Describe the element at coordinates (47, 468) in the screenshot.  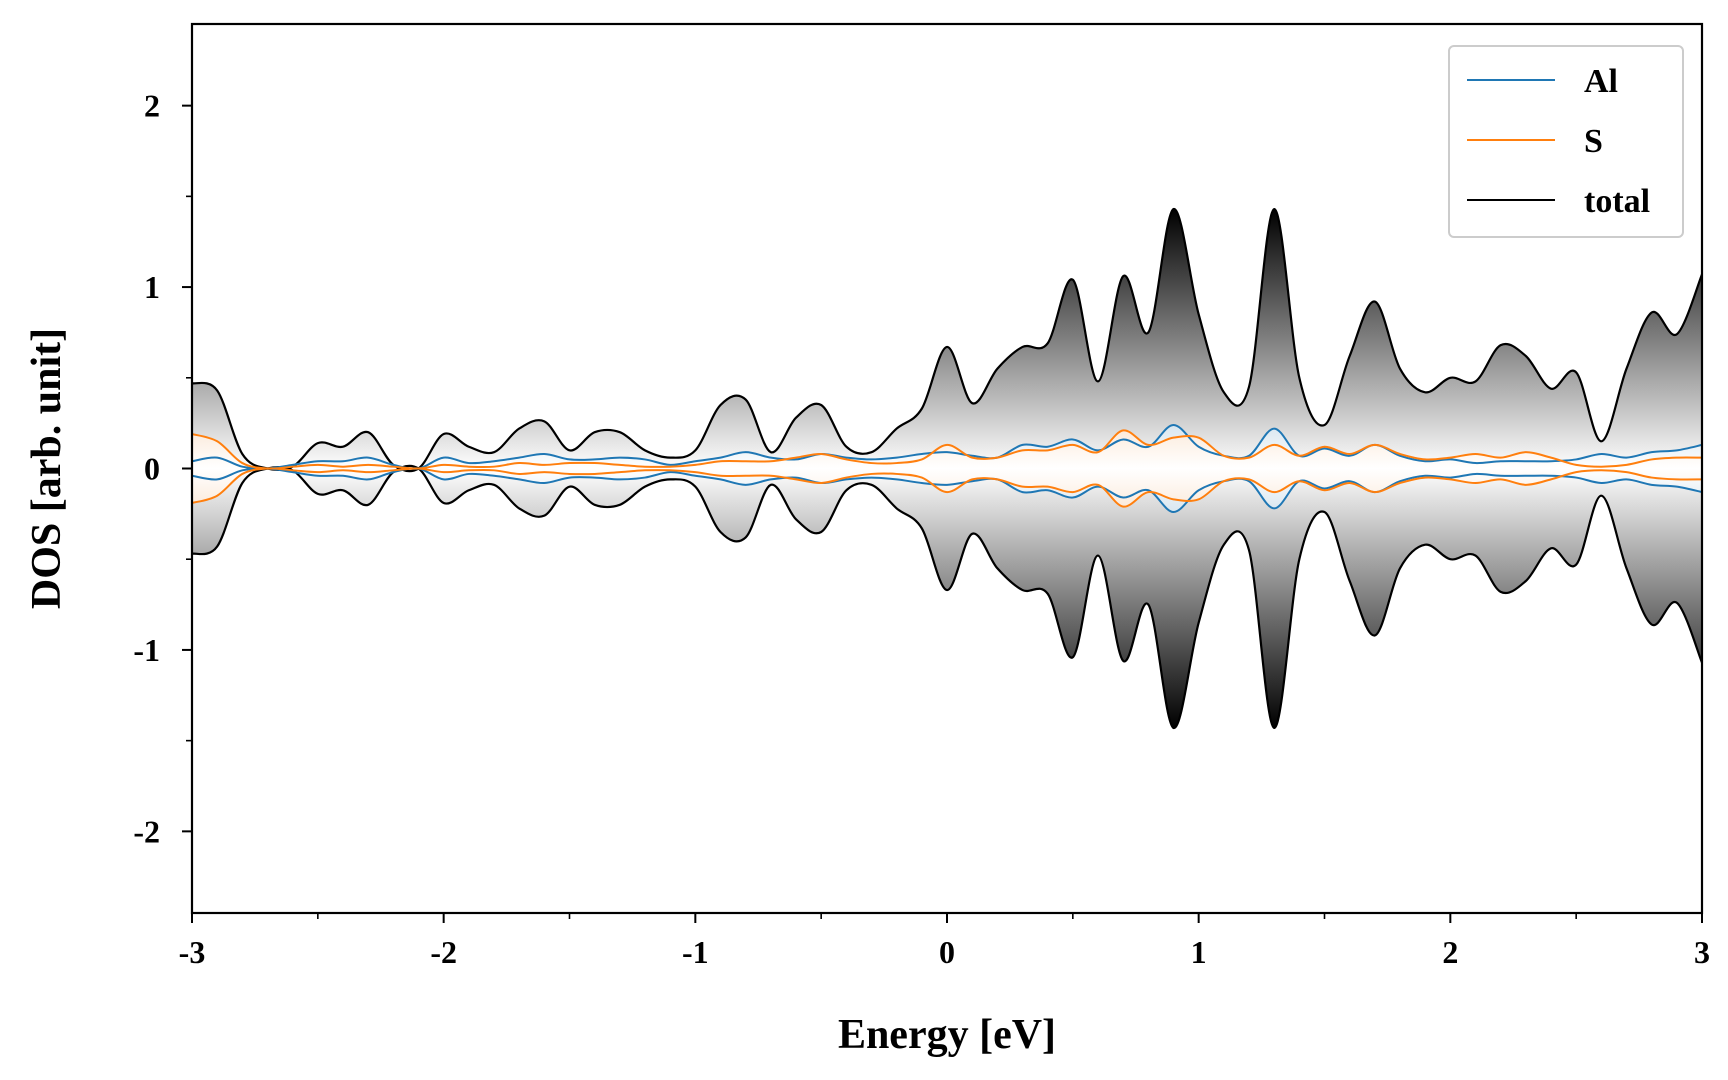
I see `y-axis-label: DOS [arb. unit]` at that location.